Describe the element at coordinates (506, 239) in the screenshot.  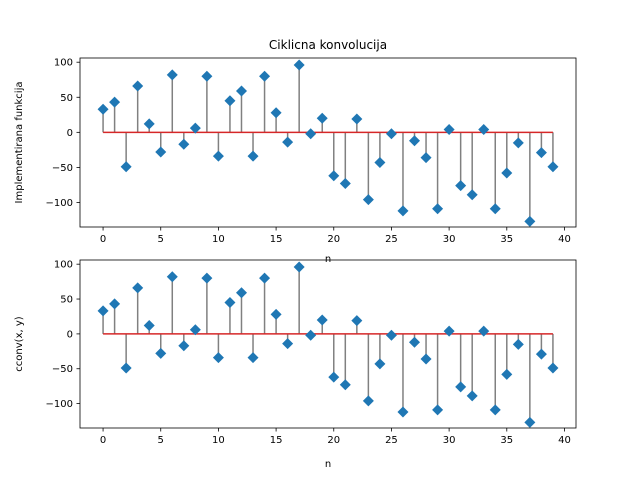
I see `x-tick-label: 35` at that location.